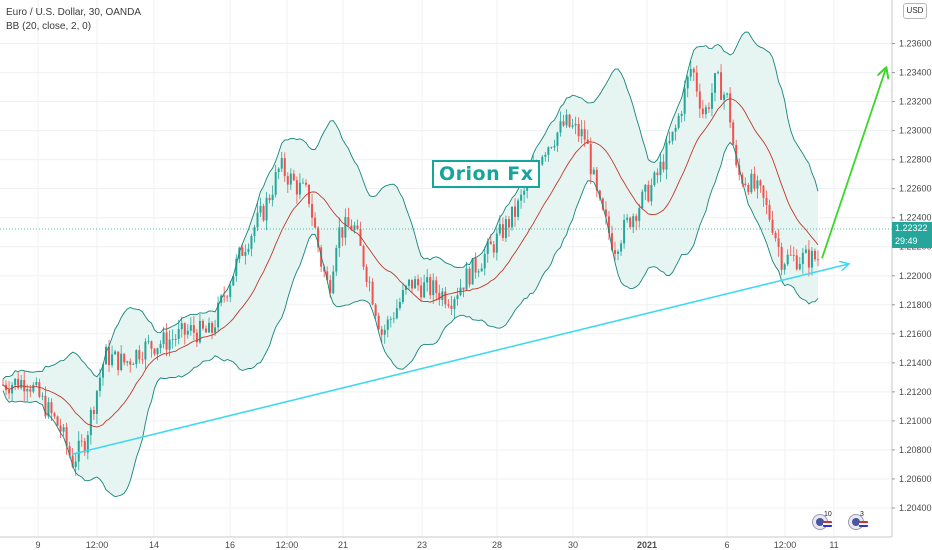 Image resolution: width=932 pixels, height=550 pixels. What do you see at coordinates (497, 545) in the screenshot?
I see `time-tick-label: 28` at bounding box center [497, 545].